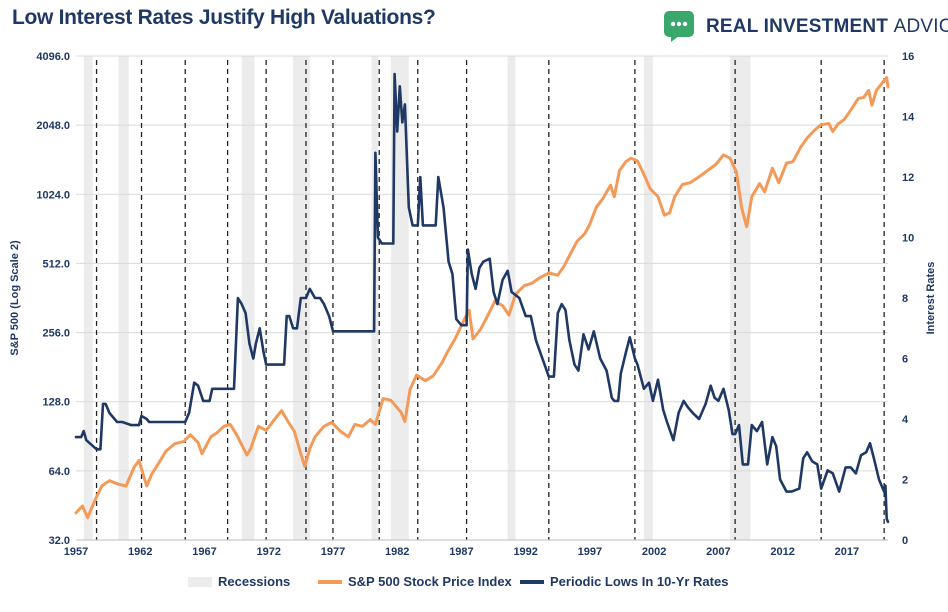 This screenshot has width=948, height=612. Describe the element at coordinates (905, 299) in the screenshot. I see `y-right-tick-label: 8` at that location.